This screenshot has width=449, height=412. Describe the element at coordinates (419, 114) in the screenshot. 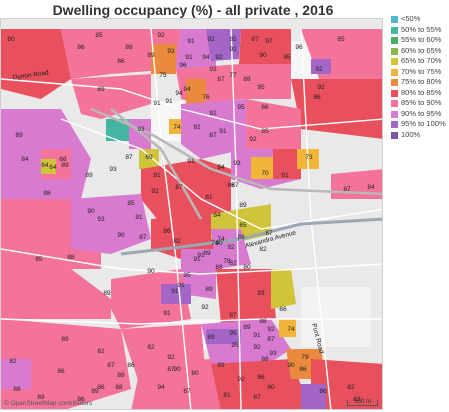

I see `legend-item: 90% to 95%` at that location.